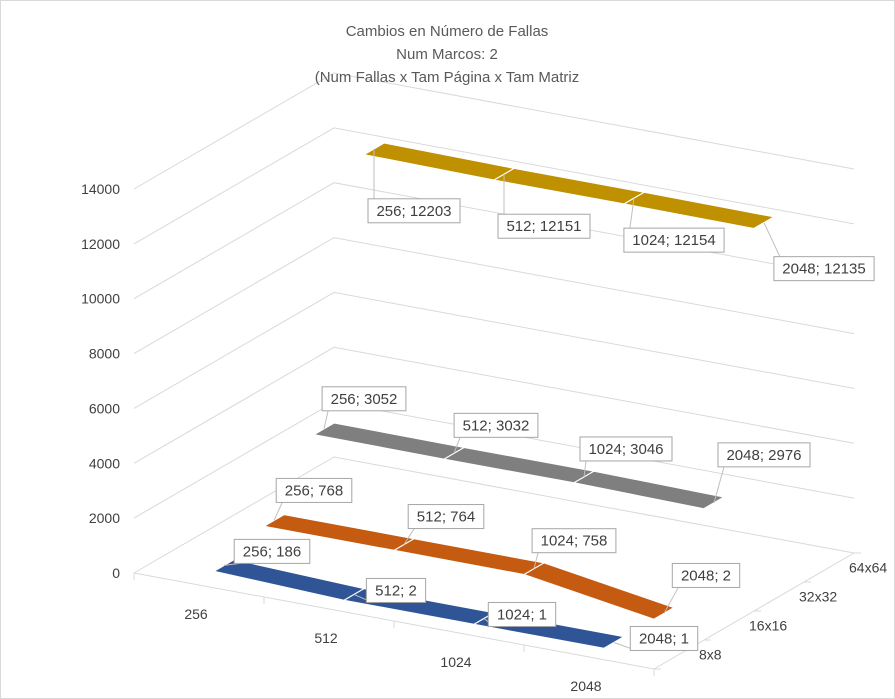 Image resolution: width=895 pixels, height=699 pixels. I want to click on label-text: 2048; 2, so click(706, 575).